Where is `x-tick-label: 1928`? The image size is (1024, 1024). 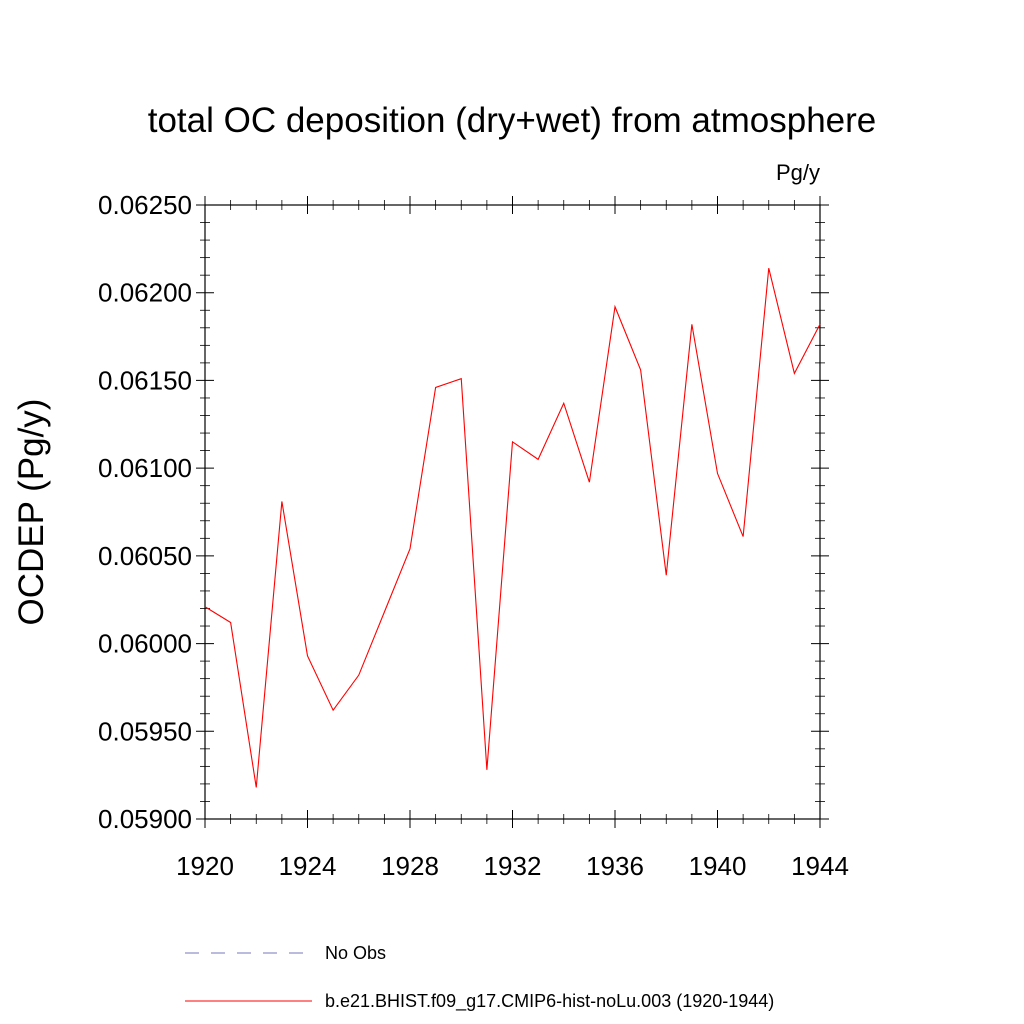
x-tick-label: 1928 is located at coordinates (410, 866).